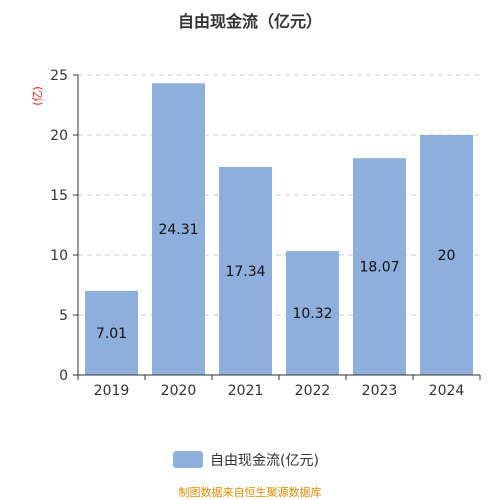  Describe the element at coordinates (63, 376) in the screenshot. I see `y-tick-label: 0` at that location.